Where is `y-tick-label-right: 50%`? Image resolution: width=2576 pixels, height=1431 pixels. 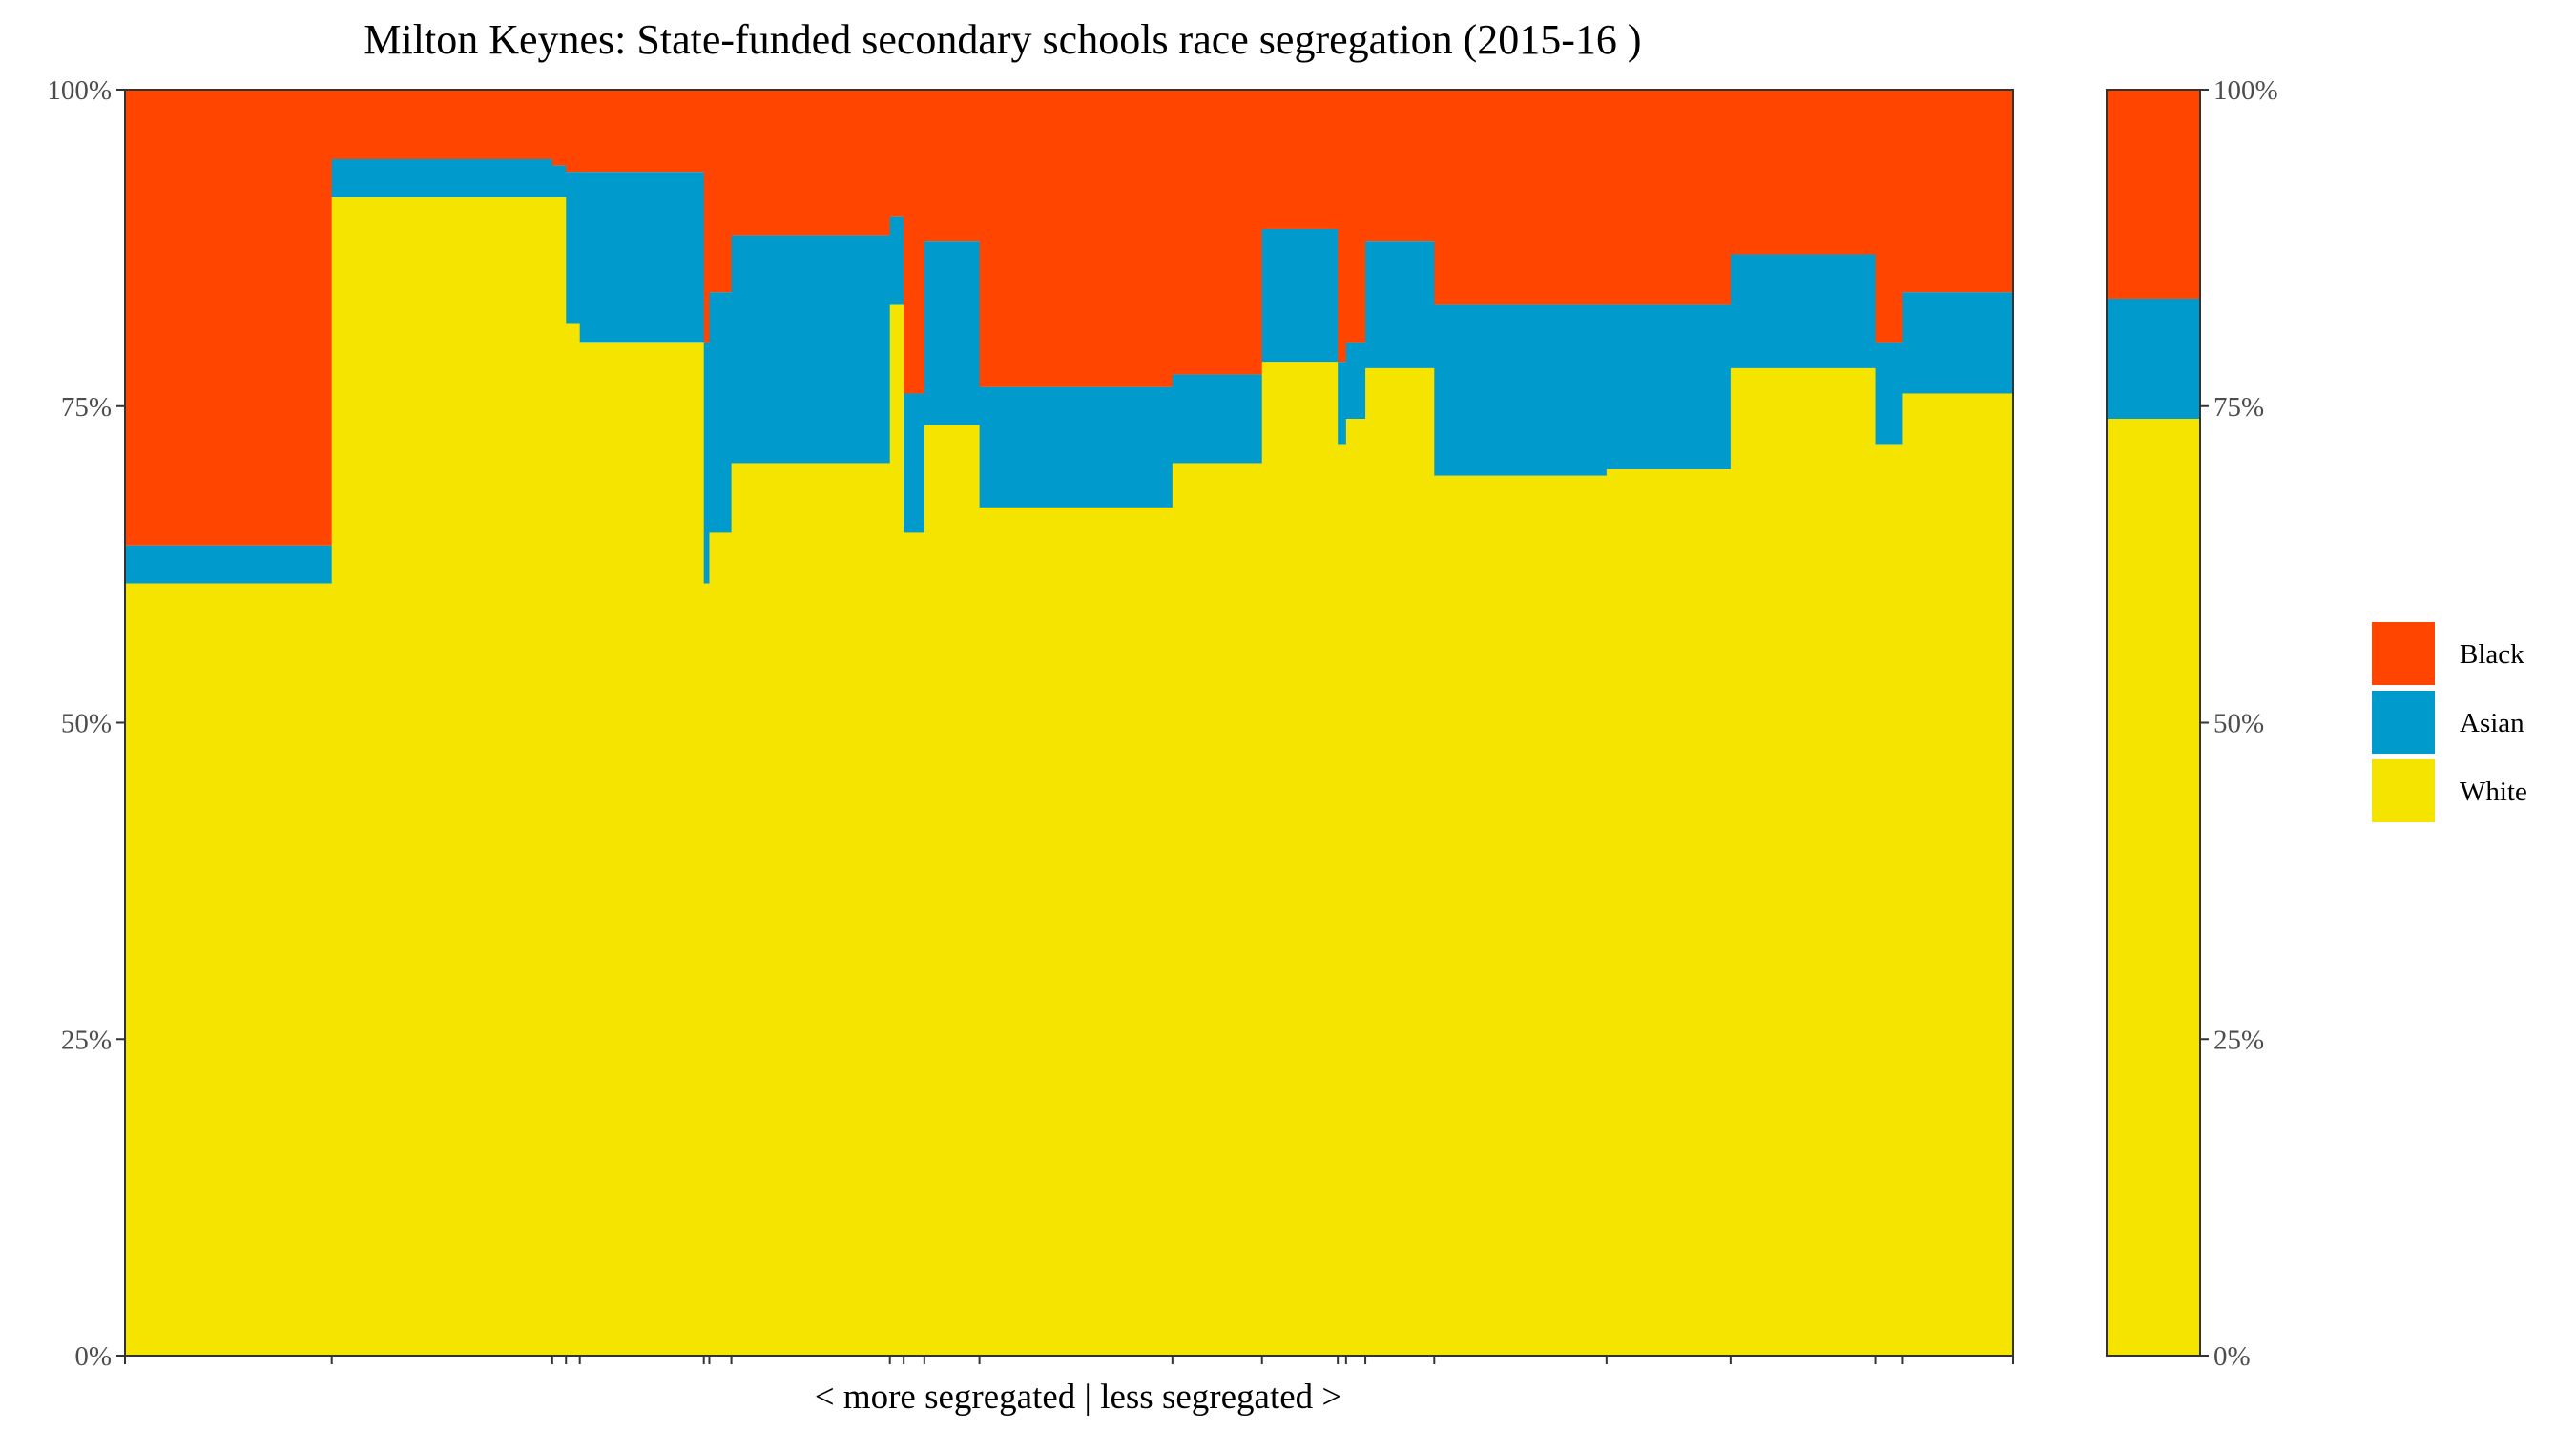 y-tick-label-right: 50% is located at coordinates (2238, 724).